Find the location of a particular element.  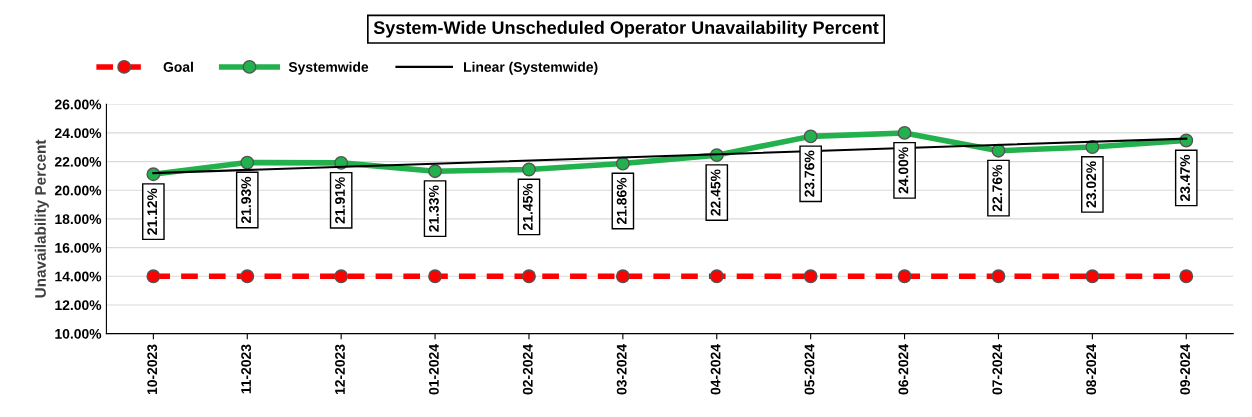

legend-label: Systemwide is located at coordinates (328, 68).